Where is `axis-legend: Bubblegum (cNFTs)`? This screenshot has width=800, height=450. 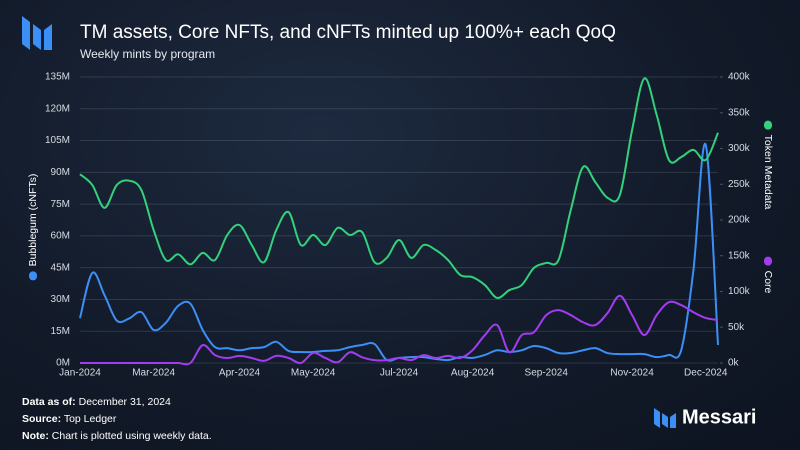
axis-legend: Bubblegum (cNFTs) is located at coordinates (33, 227).